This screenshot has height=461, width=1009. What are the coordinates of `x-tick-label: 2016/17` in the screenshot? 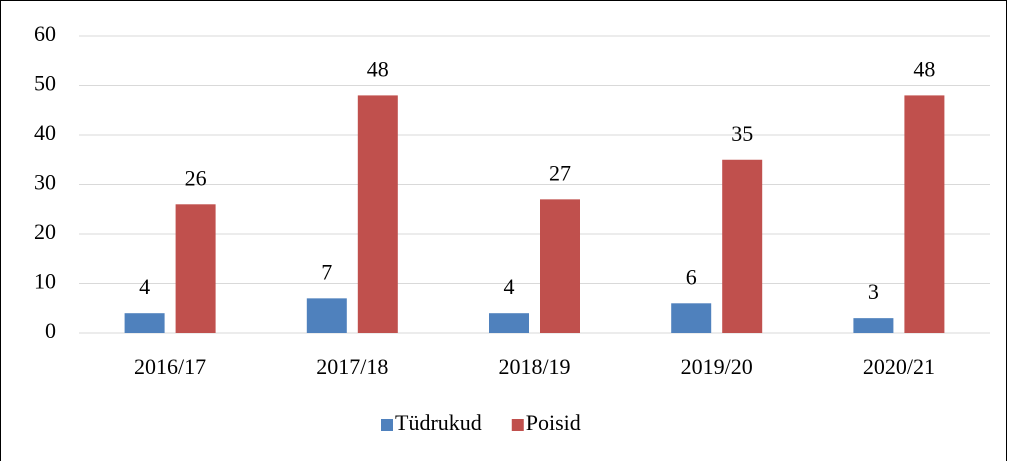 It's located at (170, 366).